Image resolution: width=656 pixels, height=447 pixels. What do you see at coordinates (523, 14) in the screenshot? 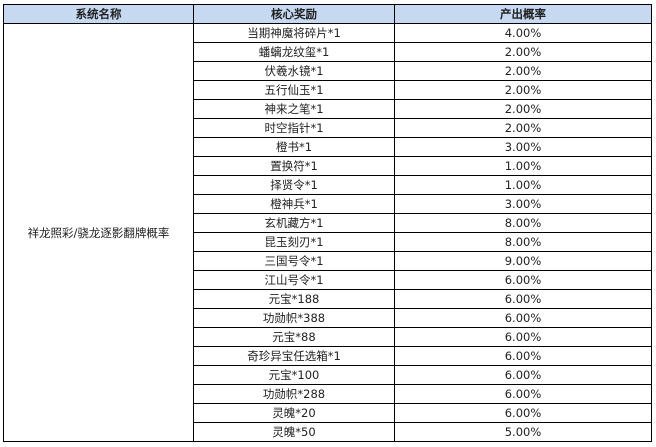
I see `header-output-rate: 产出概率` at bounding box center [523, 14].